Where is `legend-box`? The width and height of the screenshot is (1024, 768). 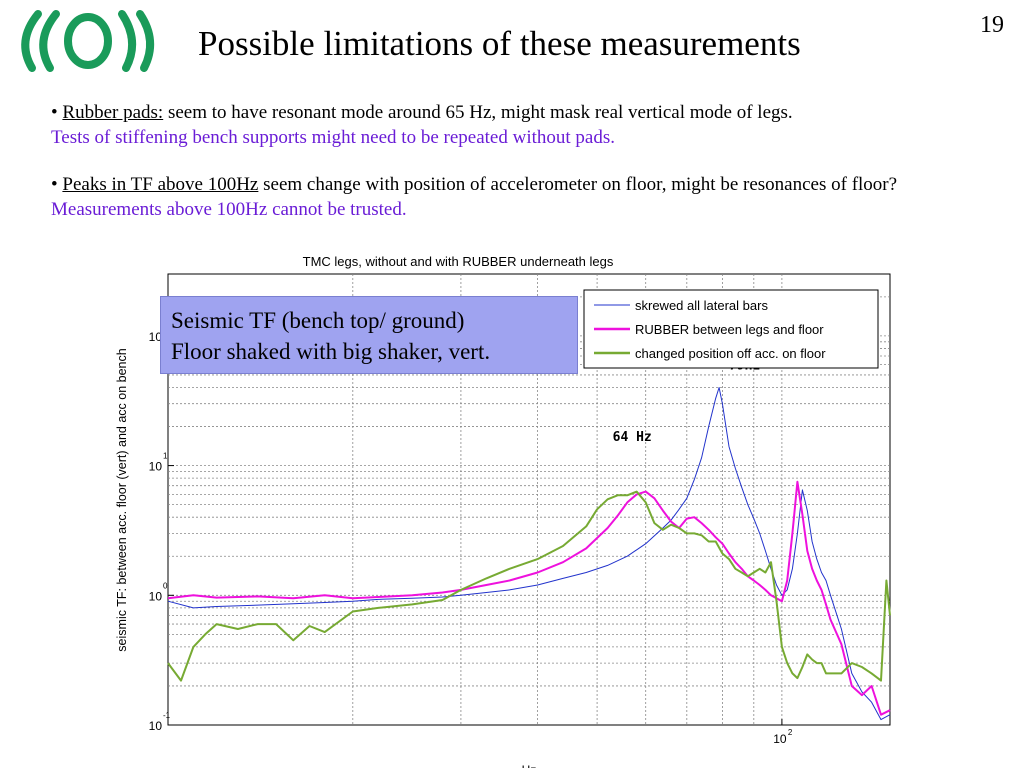 legend-box is located at coordinates (731, 329).